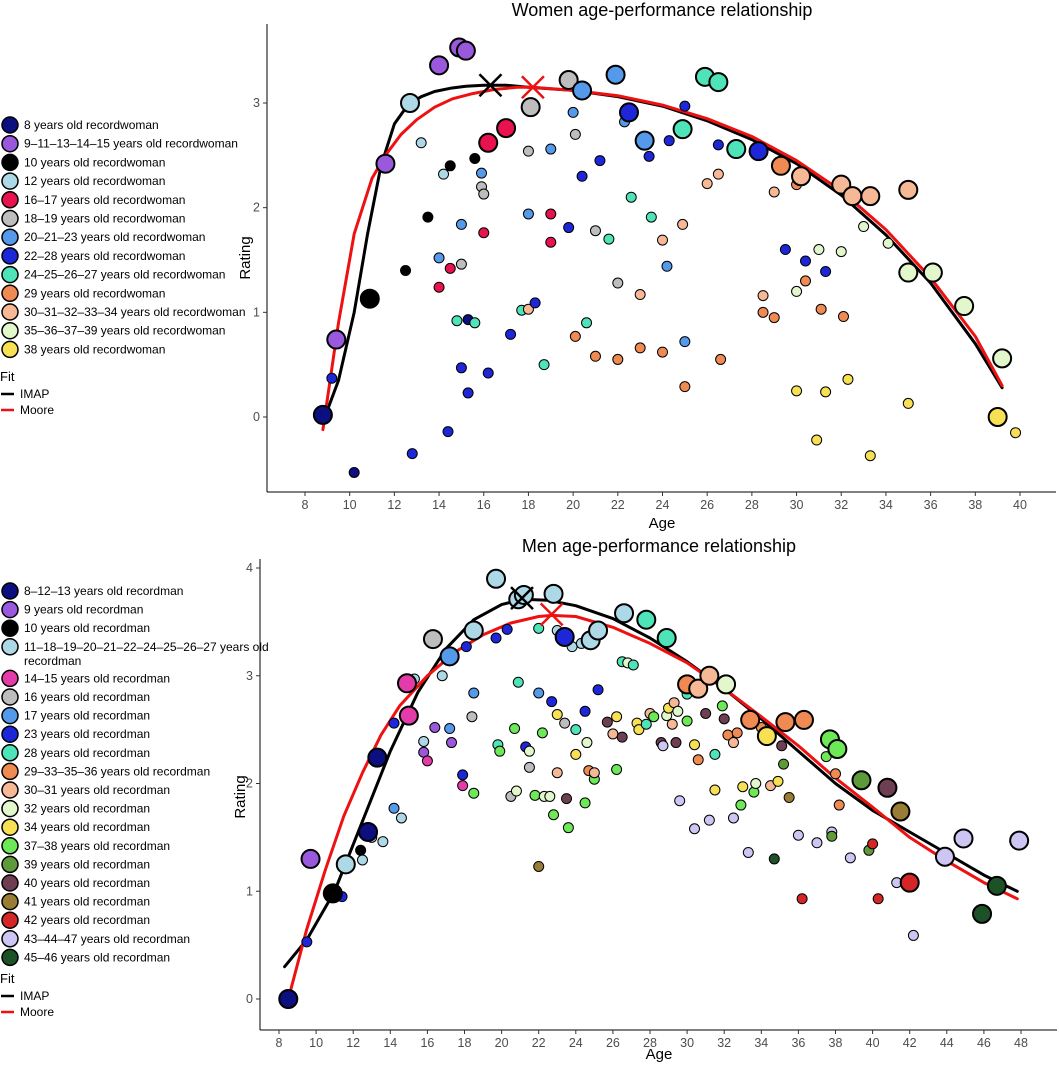  I want to click on legend-label: 38 years old recordwoman, so click(94, 349).